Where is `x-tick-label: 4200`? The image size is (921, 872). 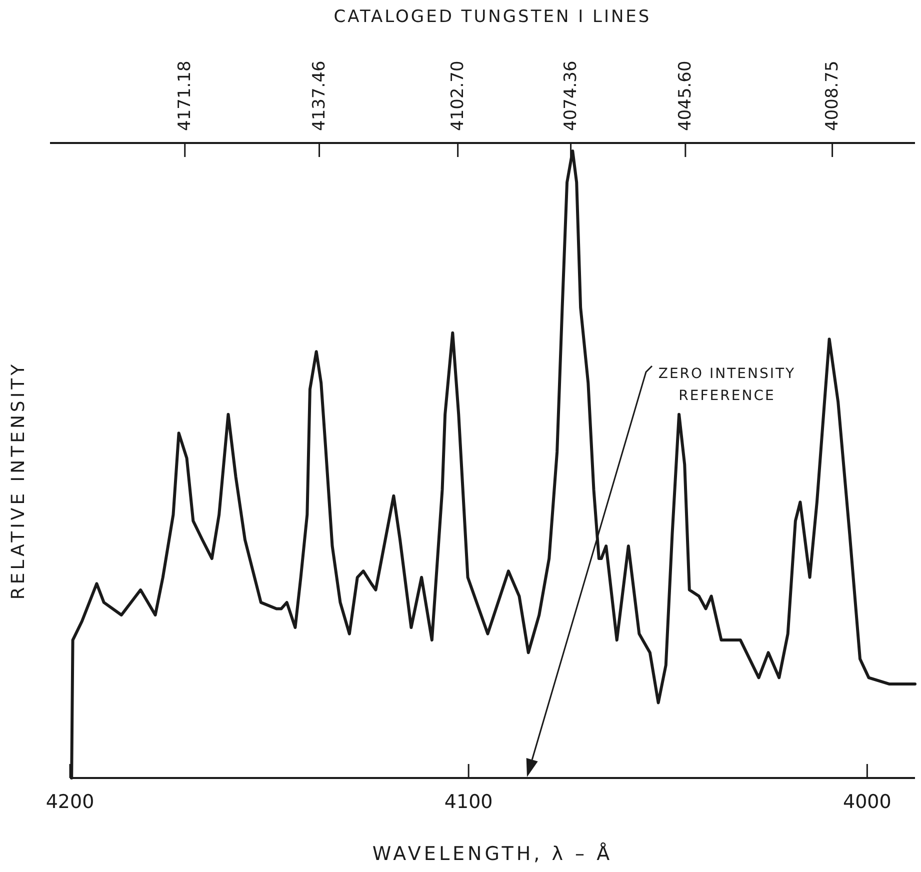
x-tick-label: 4200 is located at coordinates (70, 802).